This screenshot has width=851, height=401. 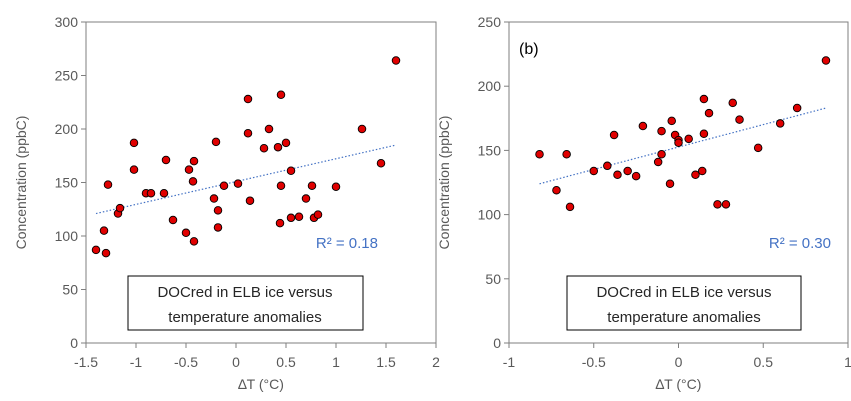 What do you see at coordinates (490, 22) in the screenshot?
I see `y-tick-label: 250` at bounding box center [490, 22].